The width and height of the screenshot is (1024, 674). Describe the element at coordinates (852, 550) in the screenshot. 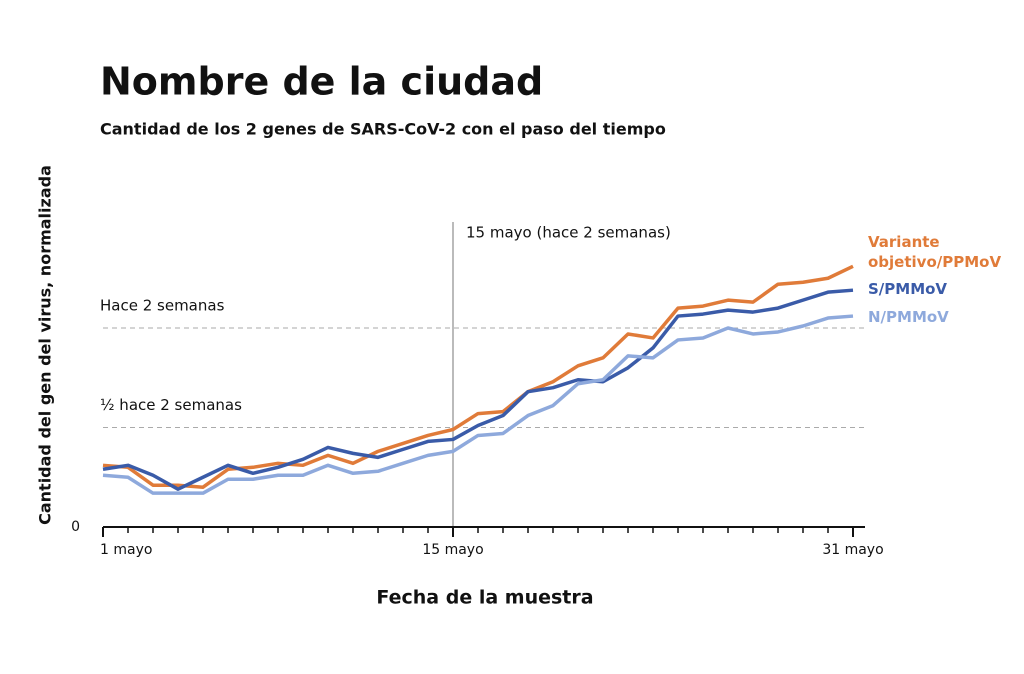

I see `x-tick-label: 31 mayo` at that location.